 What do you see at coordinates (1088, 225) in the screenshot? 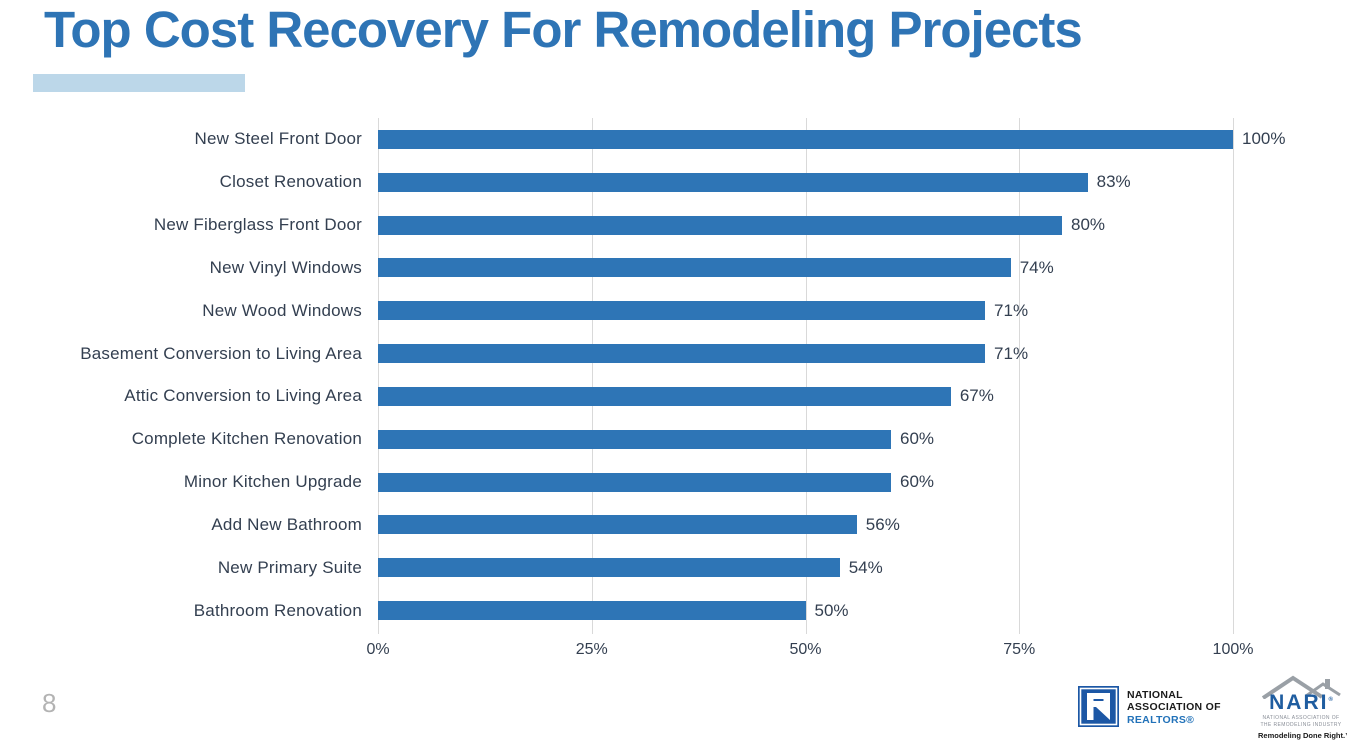
I see `value-label: 80%` at bounding box center [1088, 225].